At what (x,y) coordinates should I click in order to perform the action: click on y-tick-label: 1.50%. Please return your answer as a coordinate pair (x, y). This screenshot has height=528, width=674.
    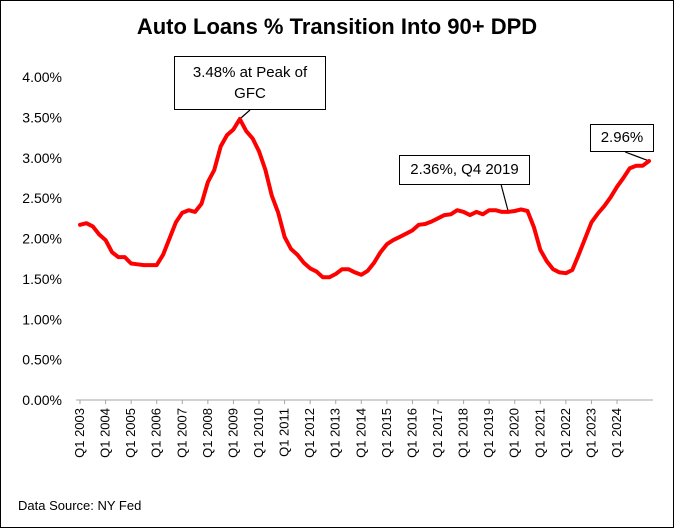
    Looking at the image, I should click on (42, 279).